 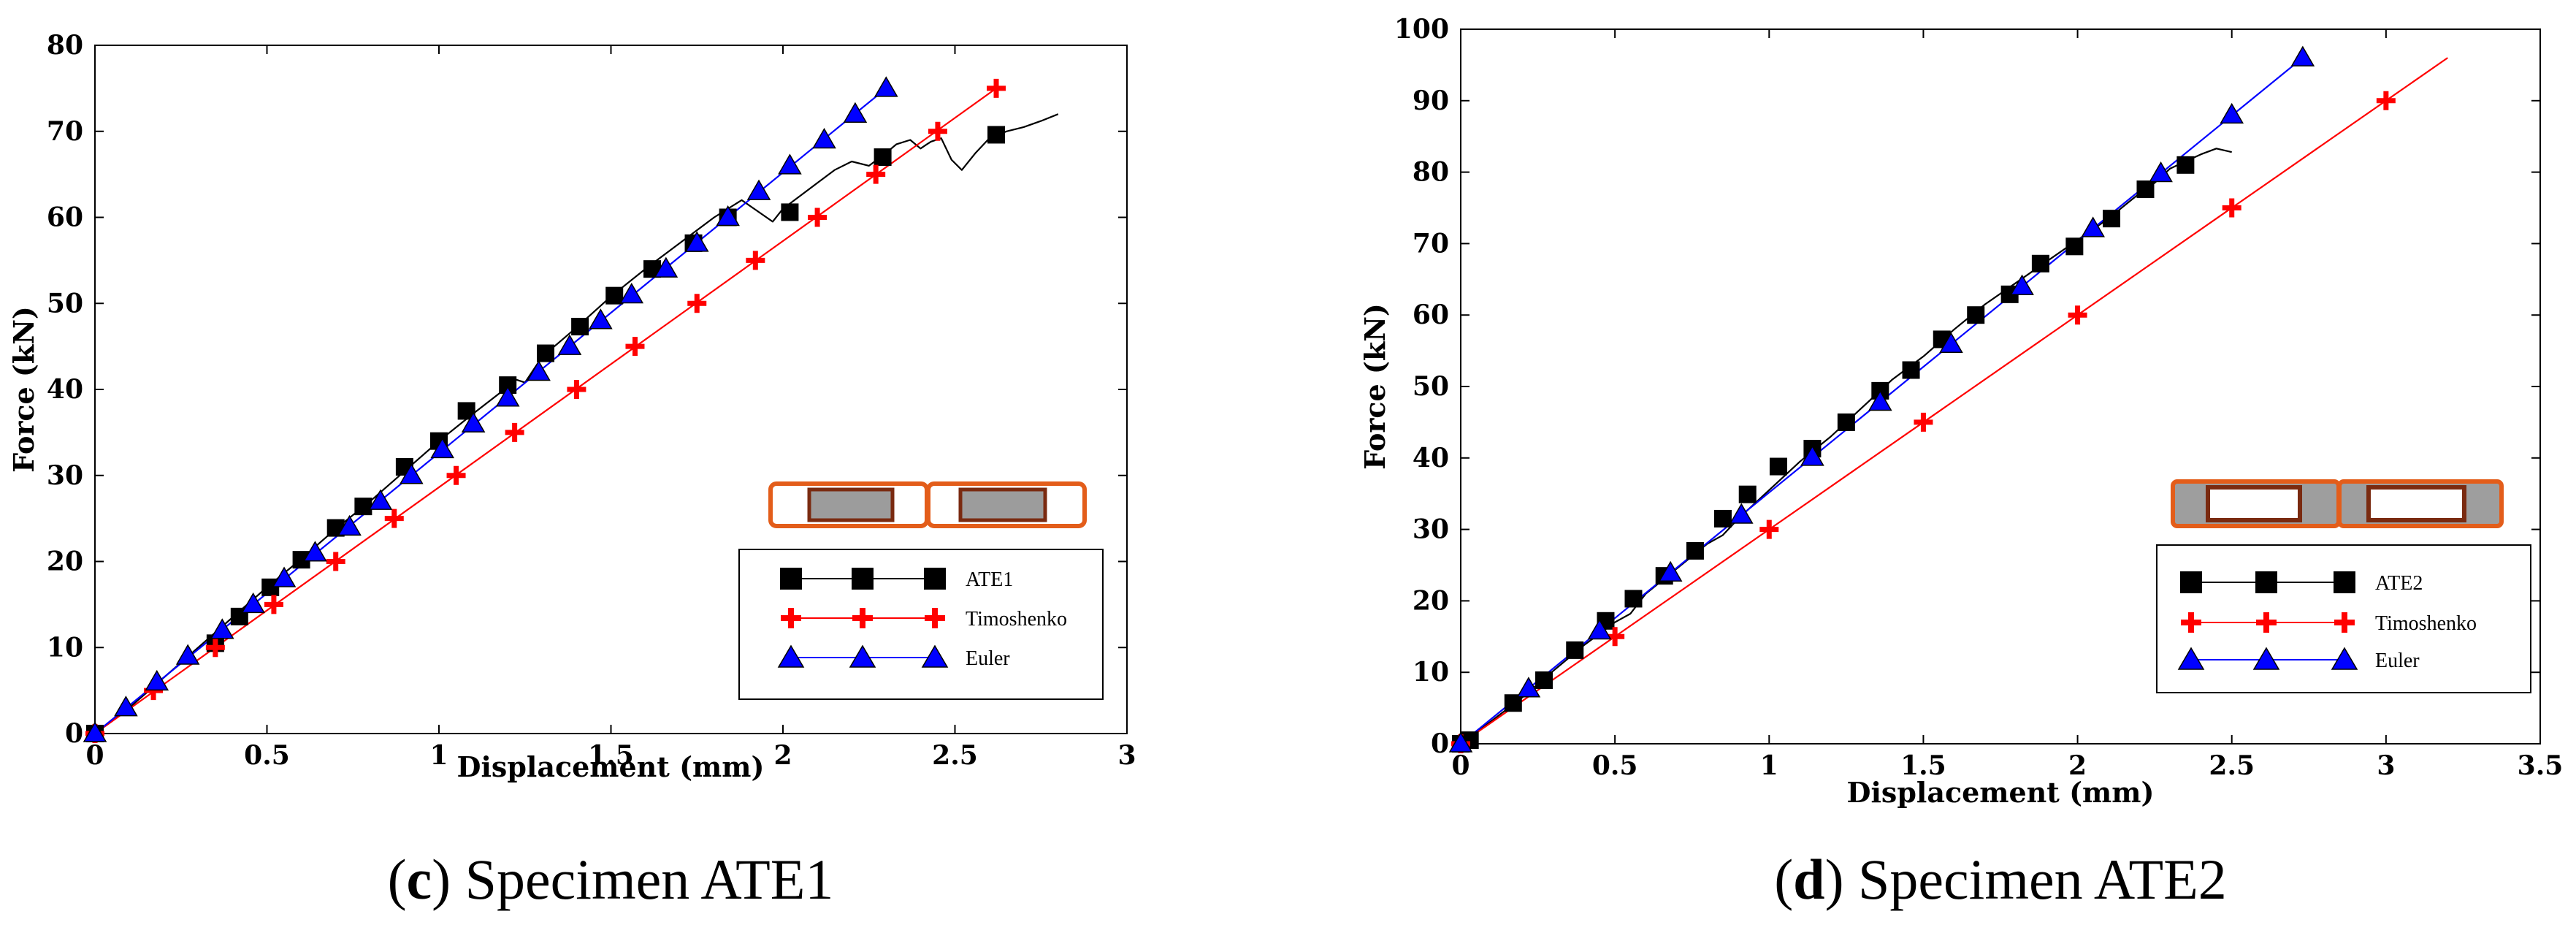 What do you see at coordinates (94, 755) in the screenshot?
I see `x-tick-label: 0` at bounding box center [94, 755].